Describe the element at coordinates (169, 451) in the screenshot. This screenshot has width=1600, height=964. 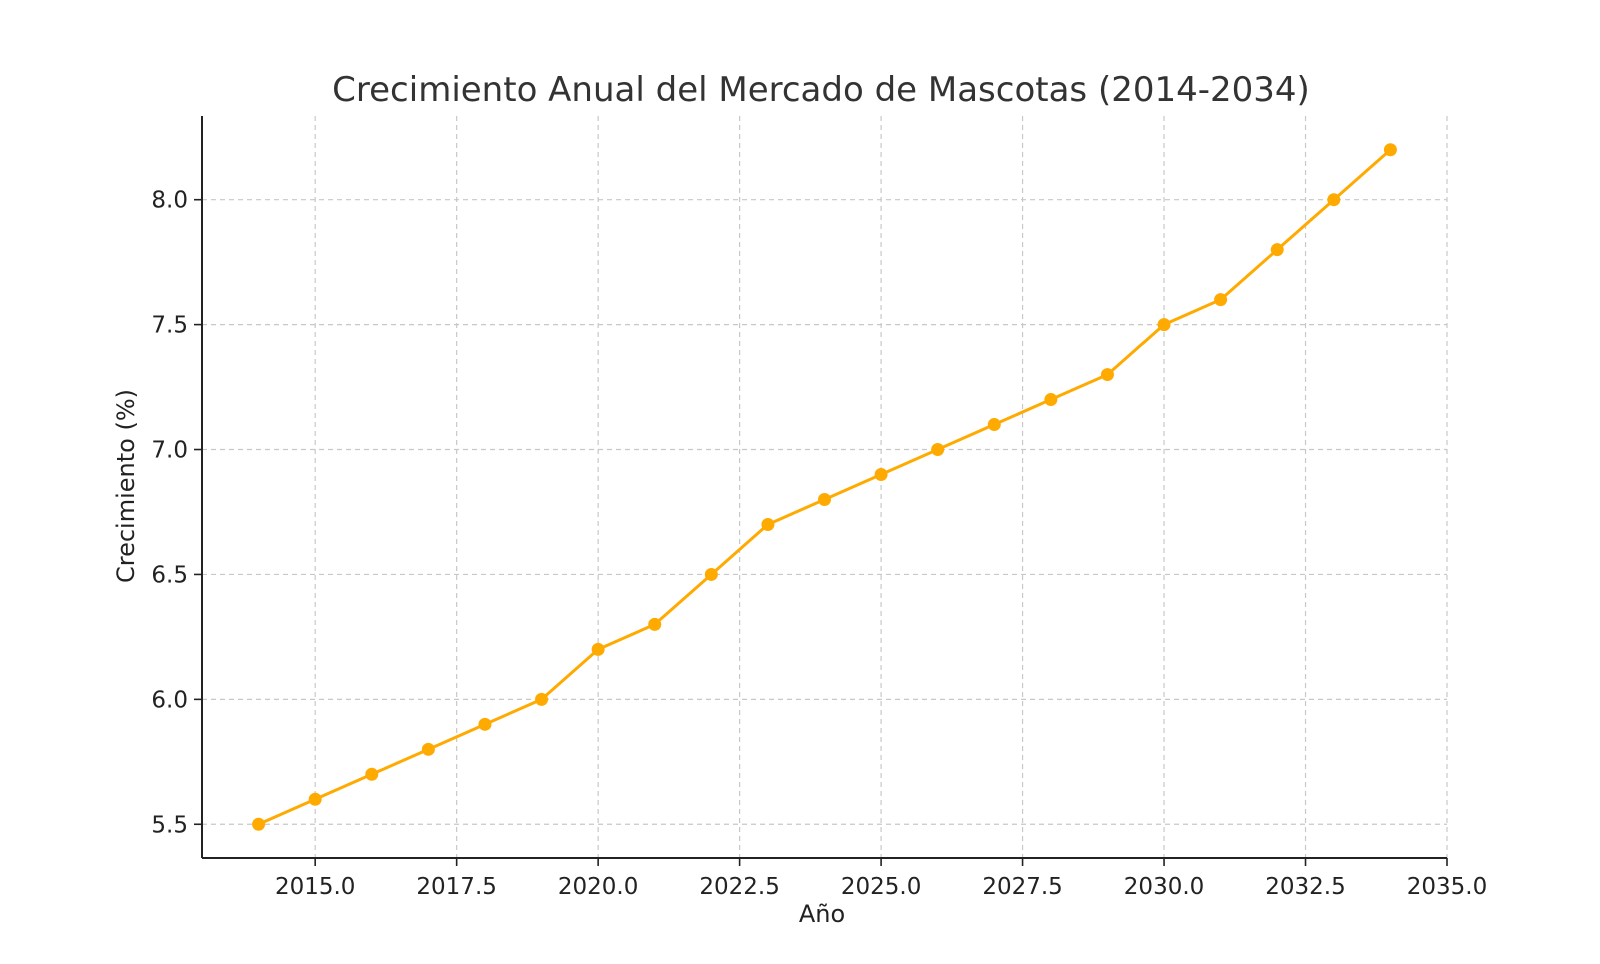
I see `y-tick-label: 7.0` at that location.